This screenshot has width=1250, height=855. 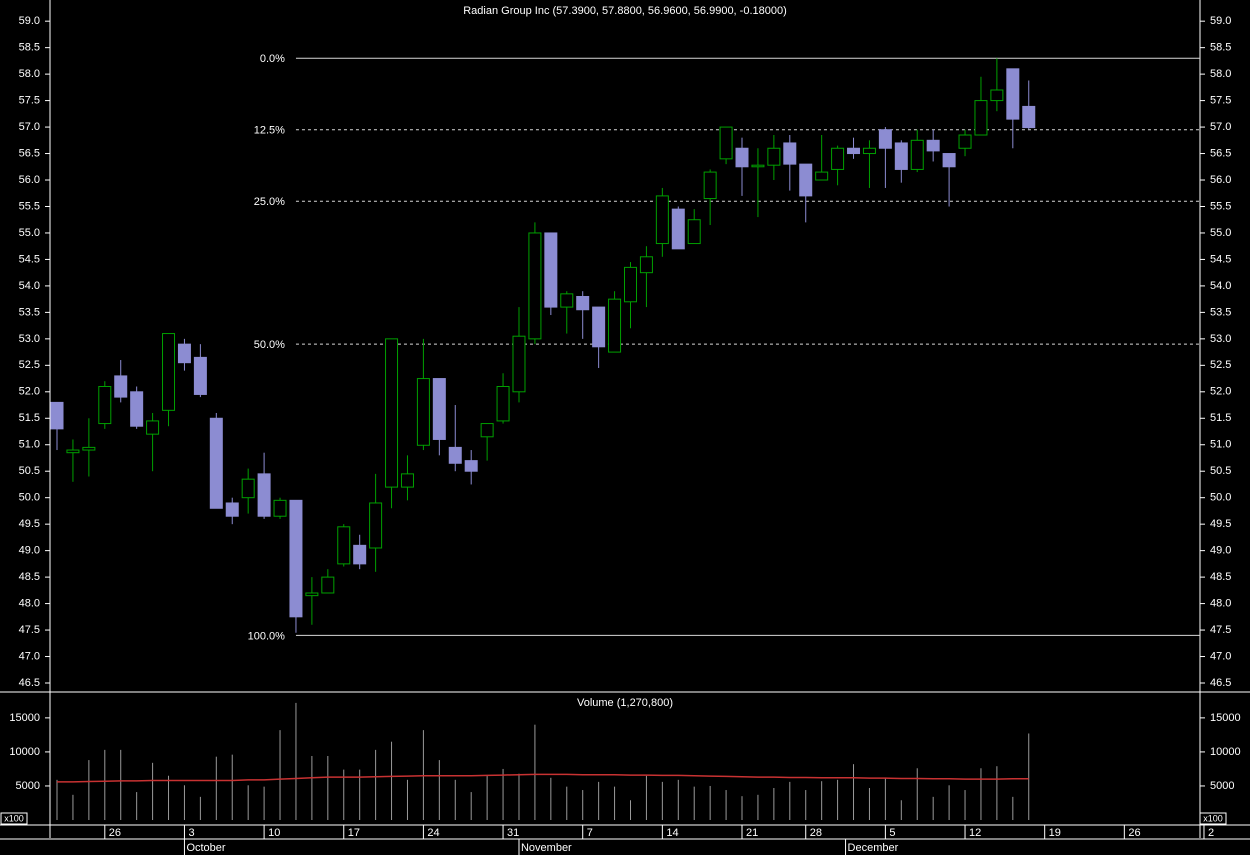 I want to click on y-tick-label: 49.0, so click(x=29, y=551).